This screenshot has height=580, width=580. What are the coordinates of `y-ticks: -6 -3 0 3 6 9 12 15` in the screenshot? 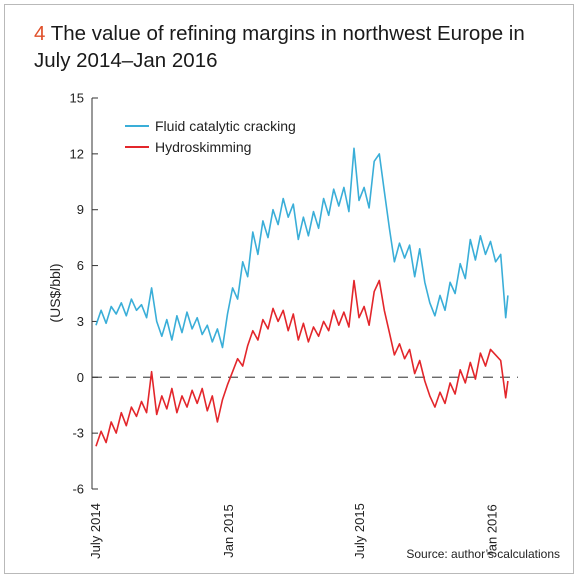 It's located at (84, 294).